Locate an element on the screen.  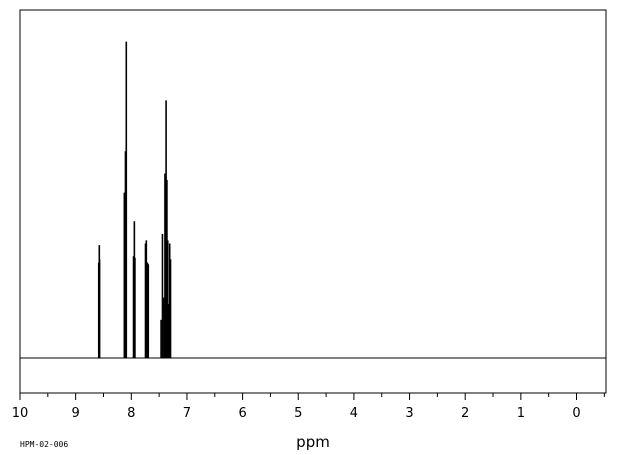
x-tick-label-3: 7 is located at coordinates (187, 413).